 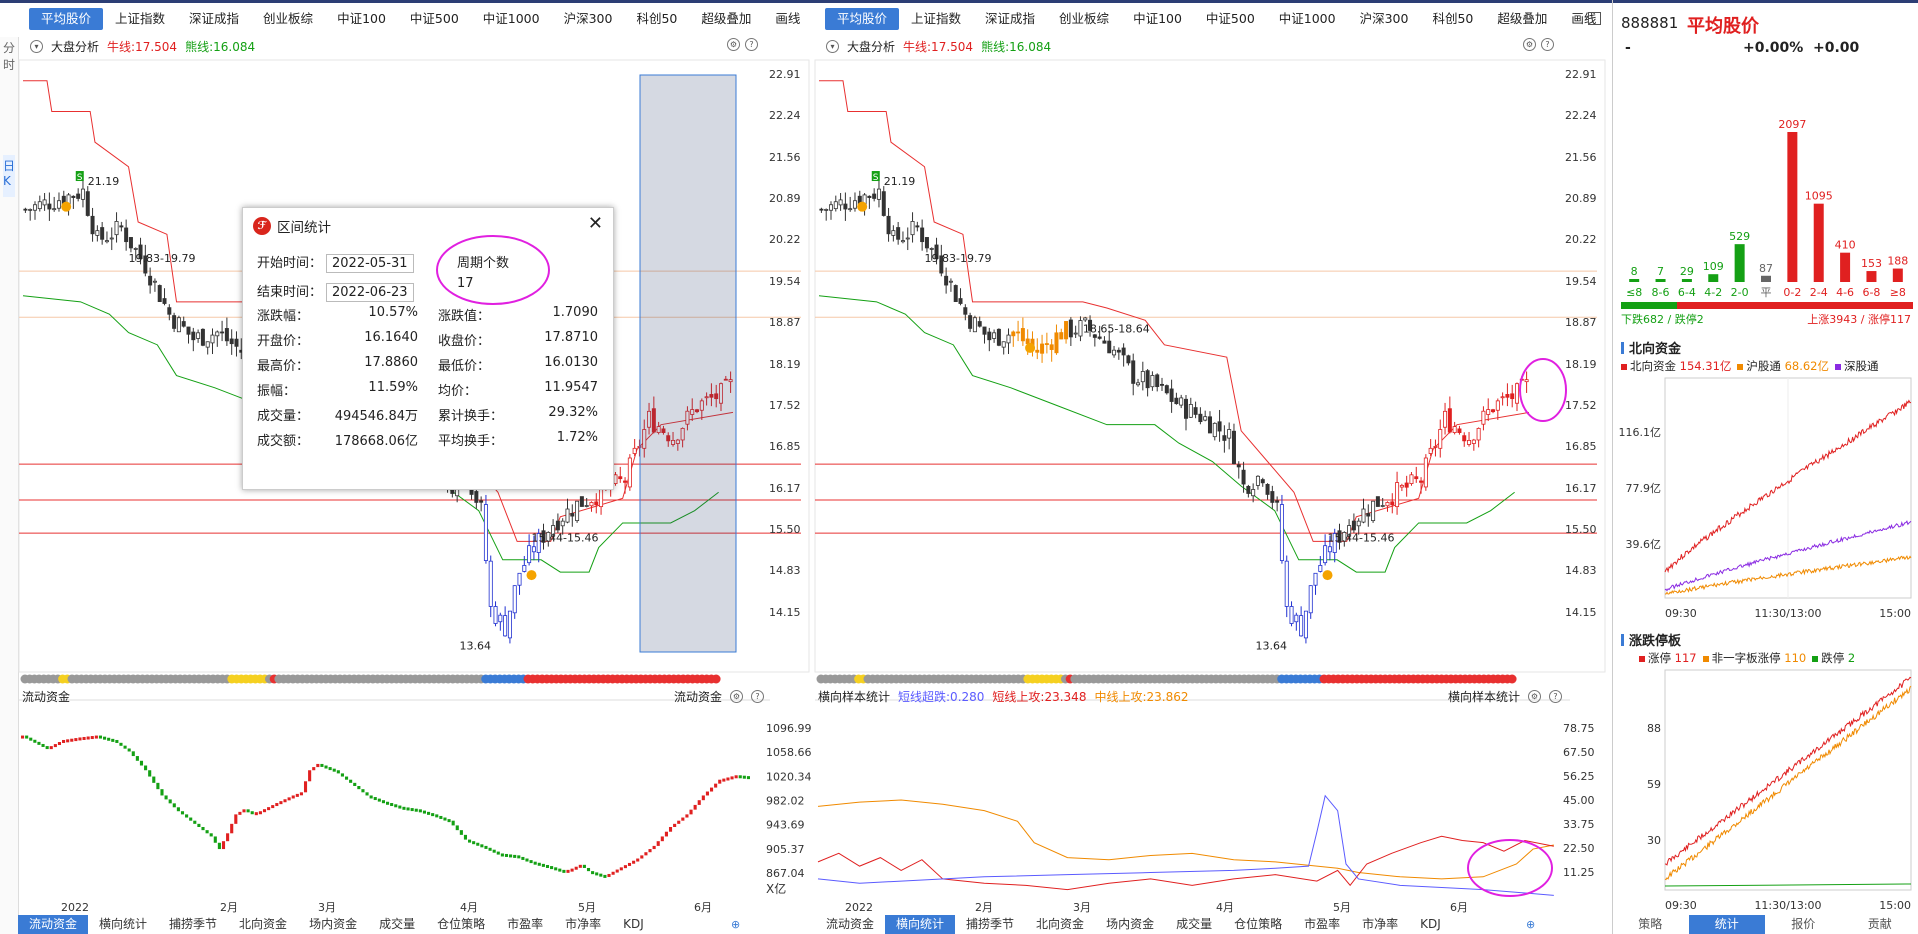 I want to click on left-chart-header: ▾ 大盘分析 牛线:17.504 熊线:16.084, so click(x=142, y=46).